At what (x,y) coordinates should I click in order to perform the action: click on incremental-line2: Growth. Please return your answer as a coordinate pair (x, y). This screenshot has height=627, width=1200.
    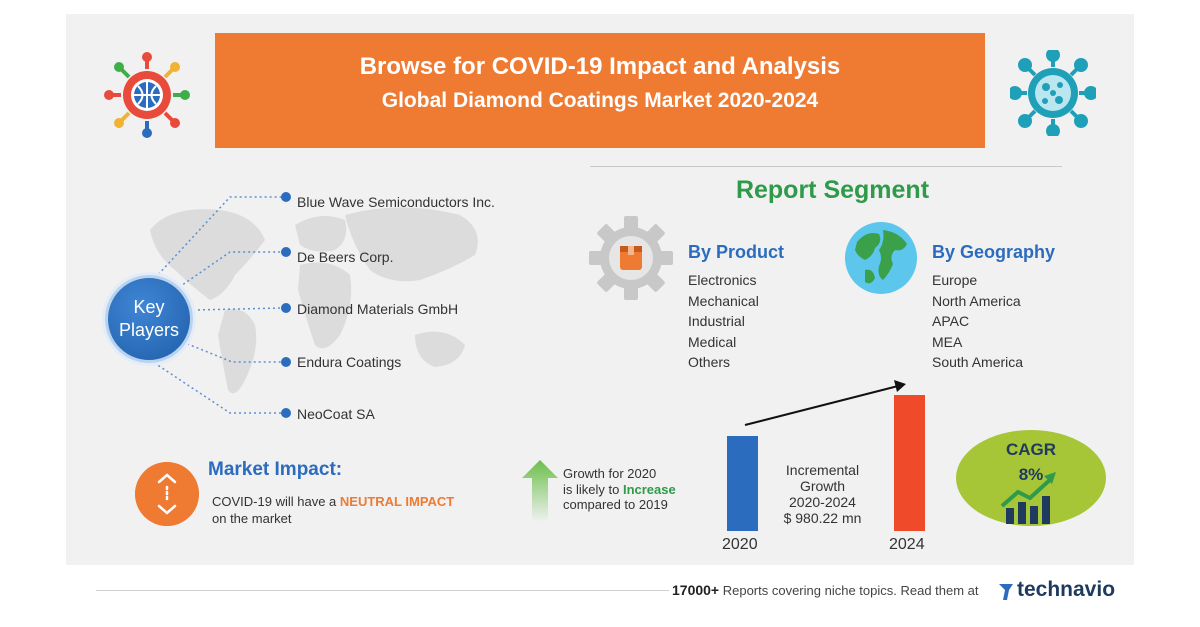
    Looking at the image, I should click on (822, 486).